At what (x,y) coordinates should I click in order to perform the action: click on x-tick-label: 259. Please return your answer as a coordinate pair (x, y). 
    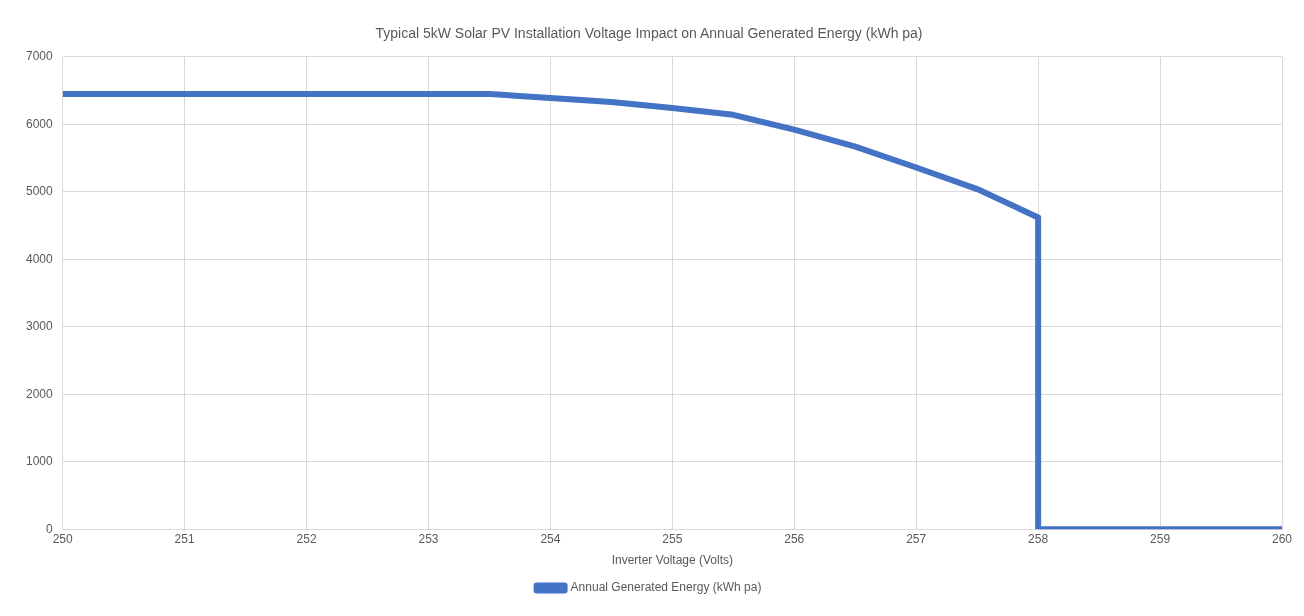
    Looking at the image, I should click on (1160, 538).